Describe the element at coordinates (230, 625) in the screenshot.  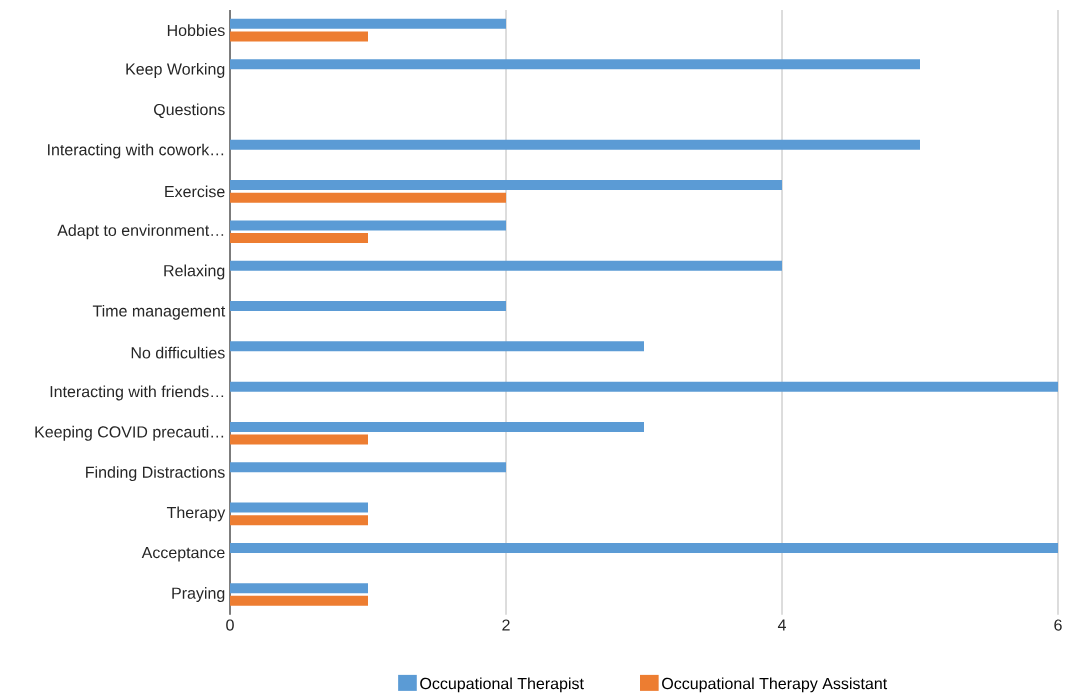
I see `x-tick-label: 0` at that location.